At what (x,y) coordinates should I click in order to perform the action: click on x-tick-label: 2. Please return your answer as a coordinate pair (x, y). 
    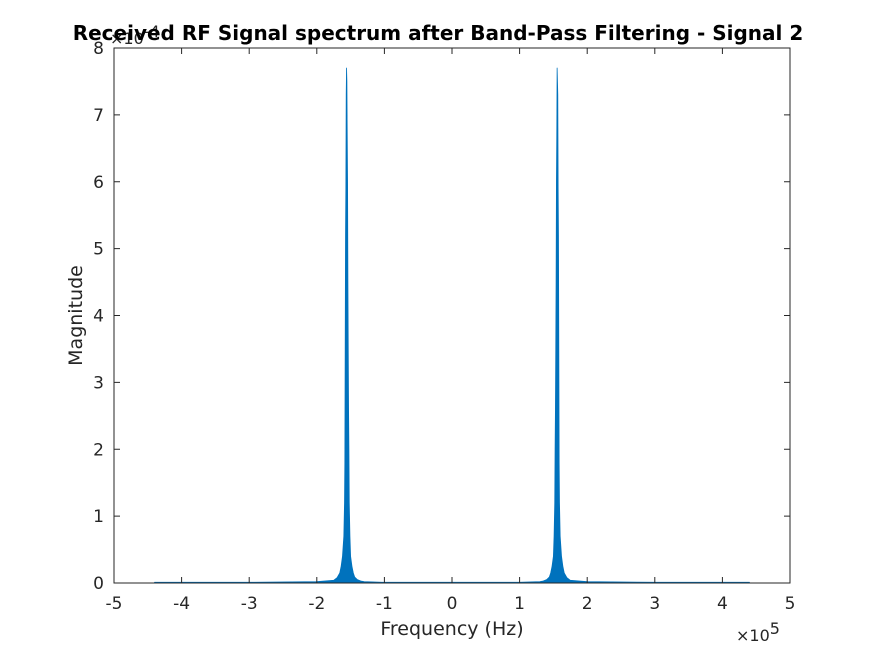
    Looking at the image, I should click on (587, 604).